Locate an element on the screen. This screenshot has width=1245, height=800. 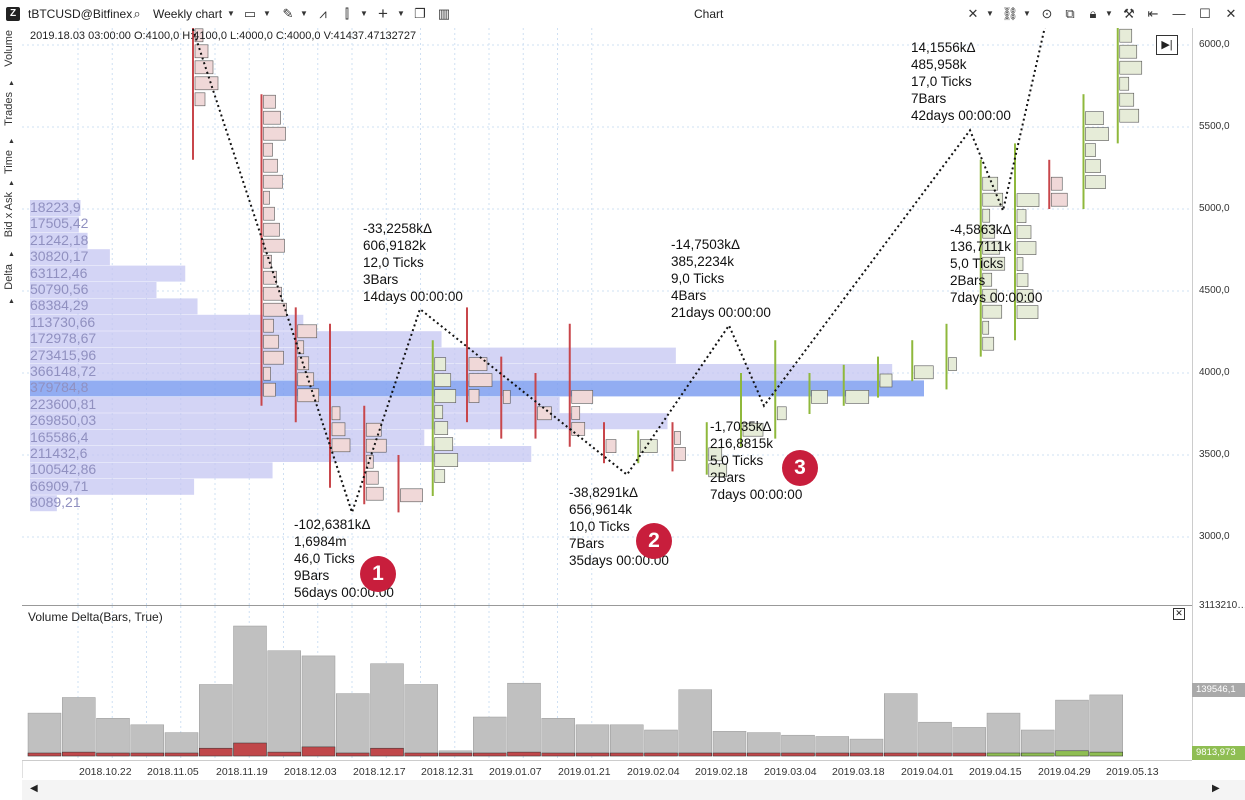
indicators-icon: ⫿ is located at coordinates (347, 13).